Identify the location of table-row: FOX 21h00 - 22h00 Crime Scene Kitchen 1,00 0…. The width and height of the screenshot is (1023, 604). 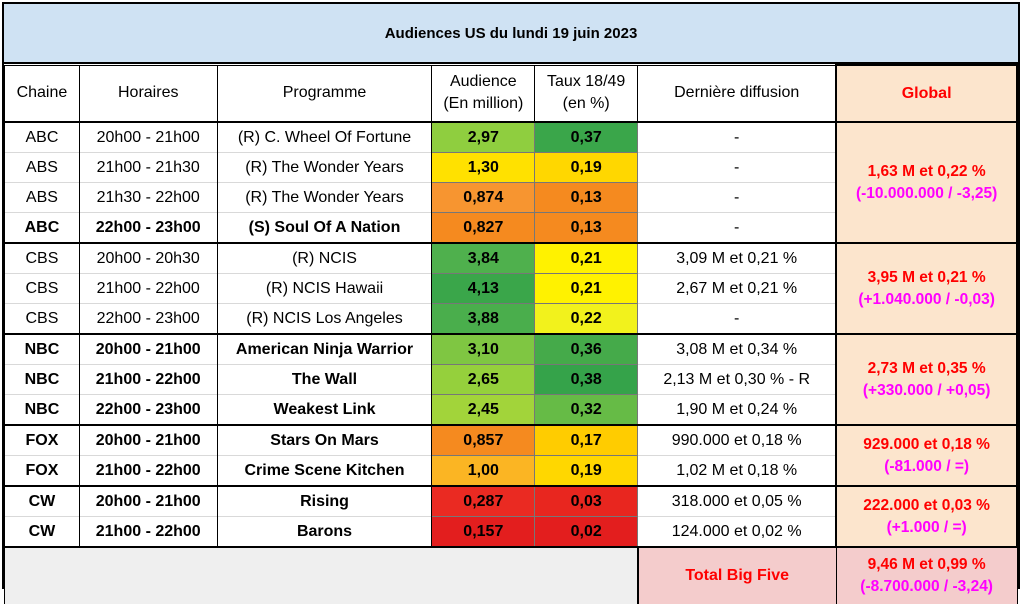
(511, 471).